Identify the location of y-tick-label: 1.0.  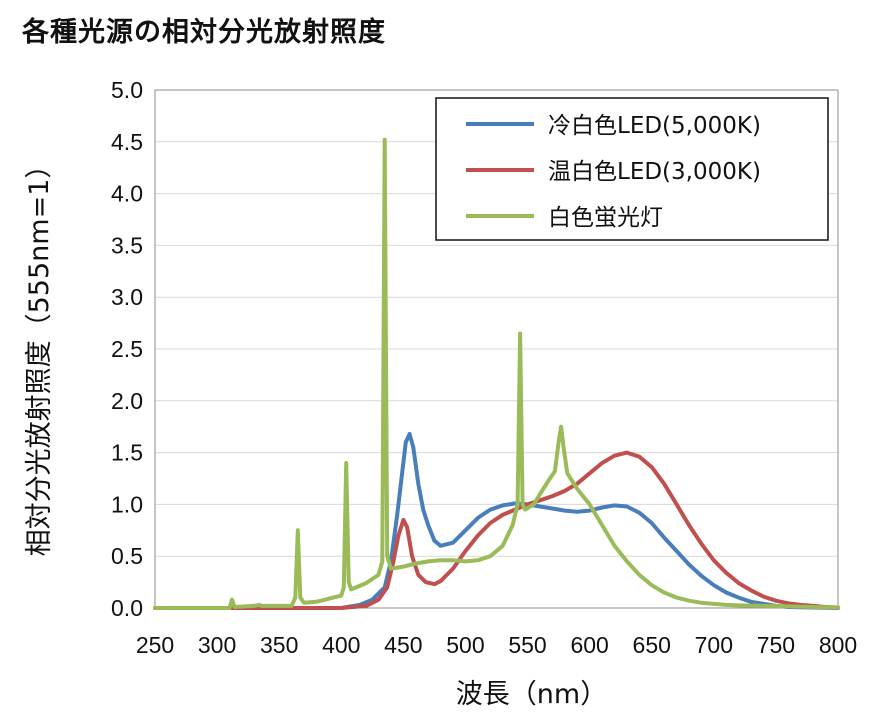
(127, 504).